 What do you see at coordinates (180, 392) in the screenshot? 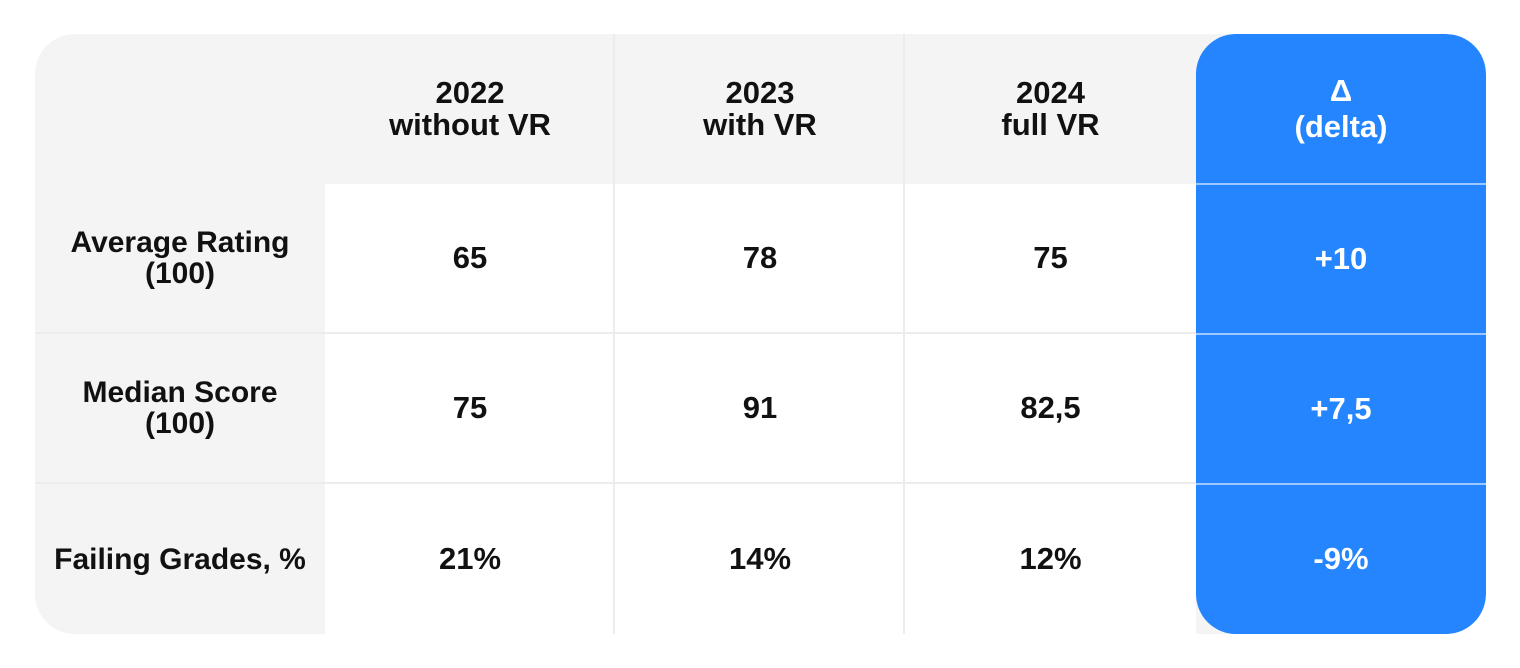
I see `row-label-line: Median Score` at bounding box center [180, 392].